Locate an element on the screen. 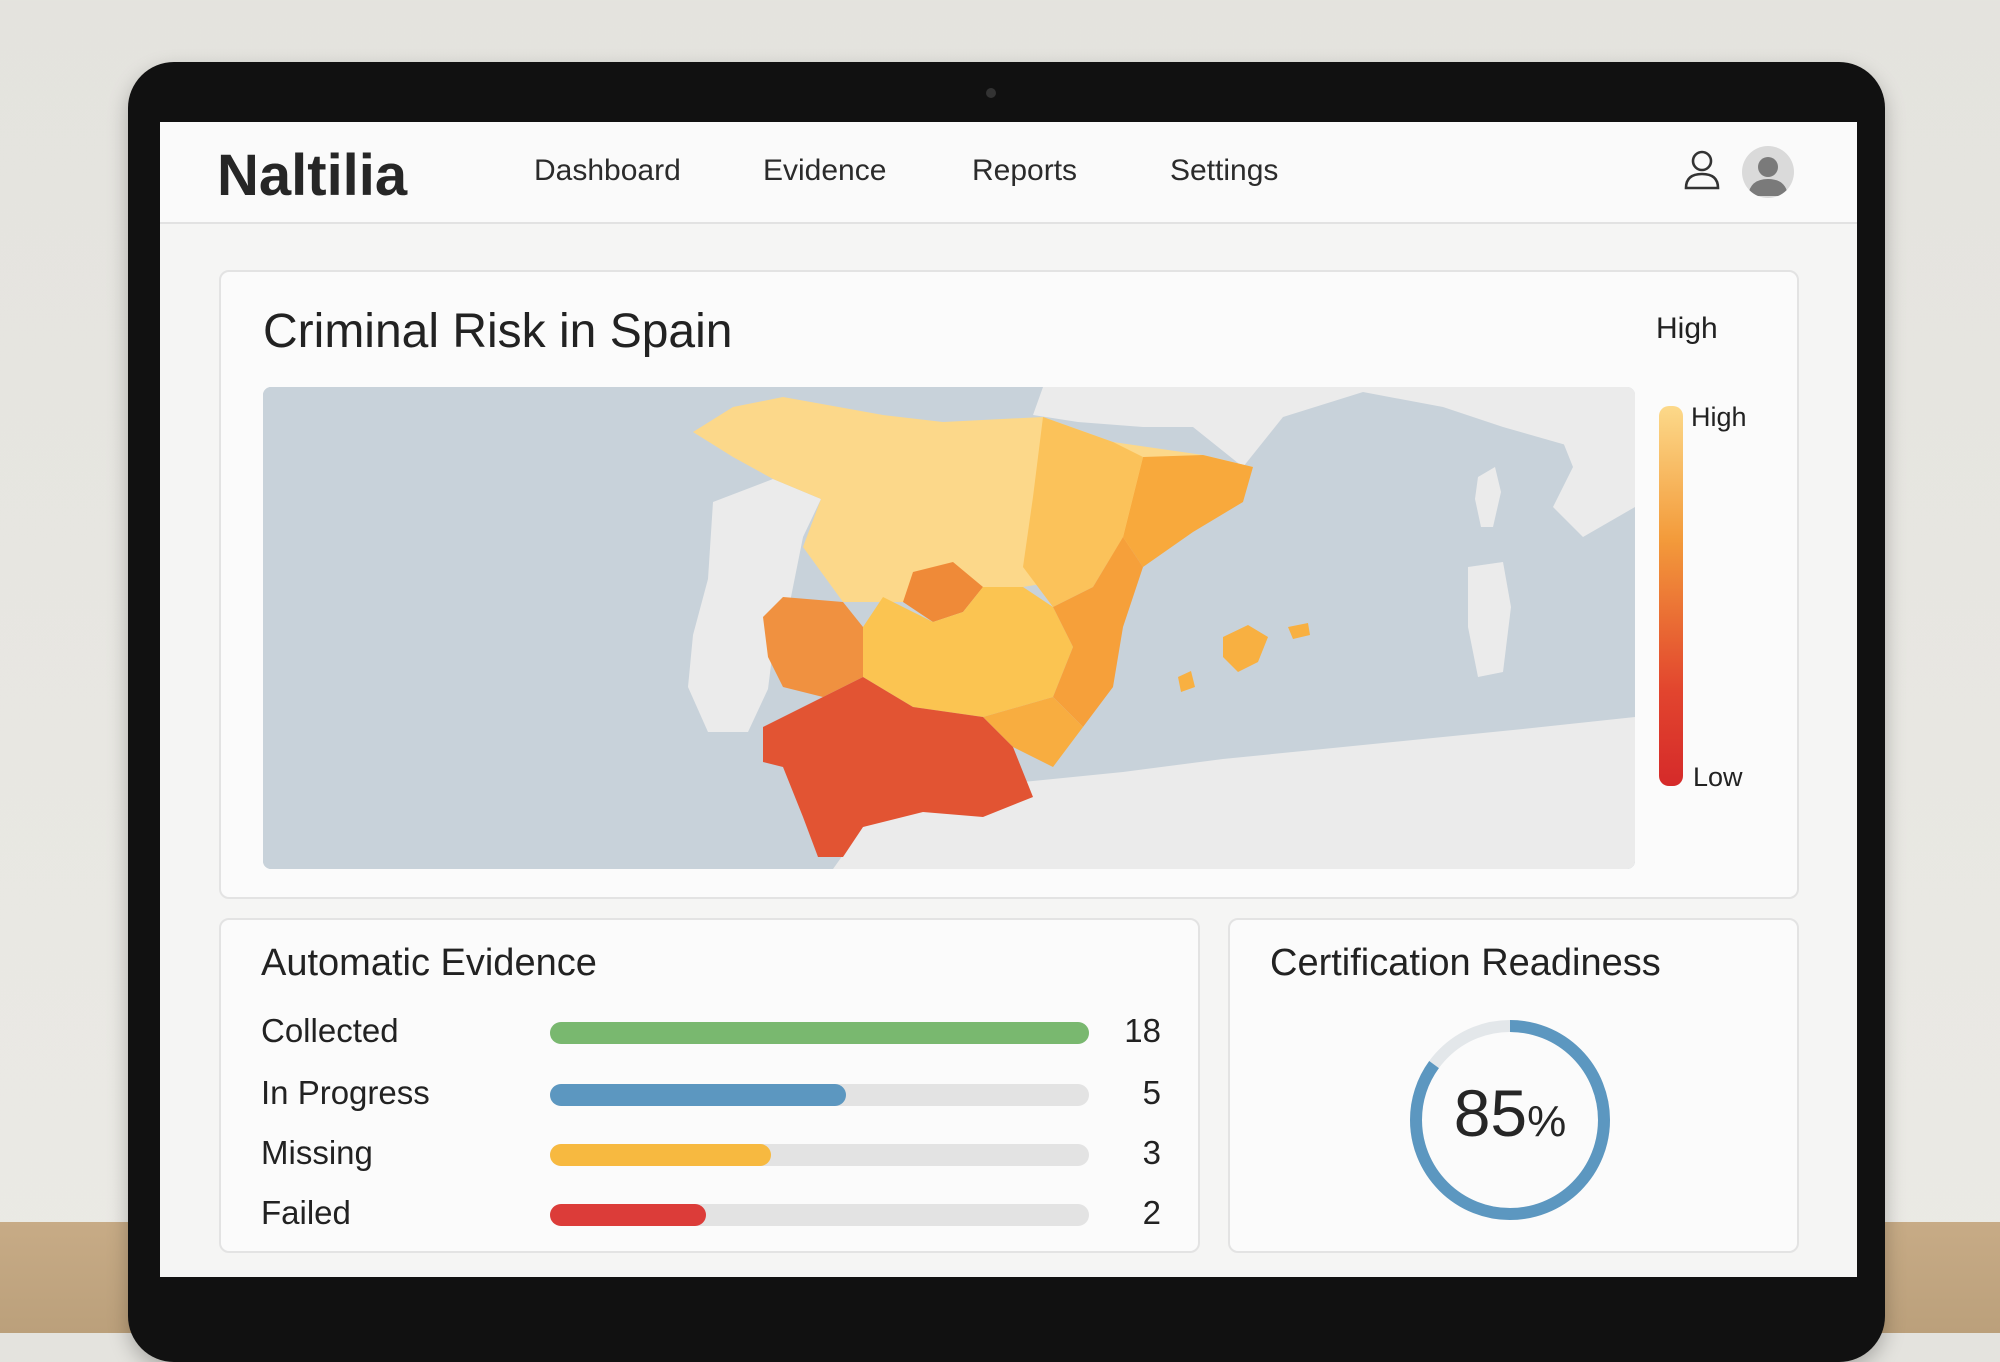 Image resolution: width=2000 pixels, height=1362 pixels. france-region is located at coordinates (1334, 427).